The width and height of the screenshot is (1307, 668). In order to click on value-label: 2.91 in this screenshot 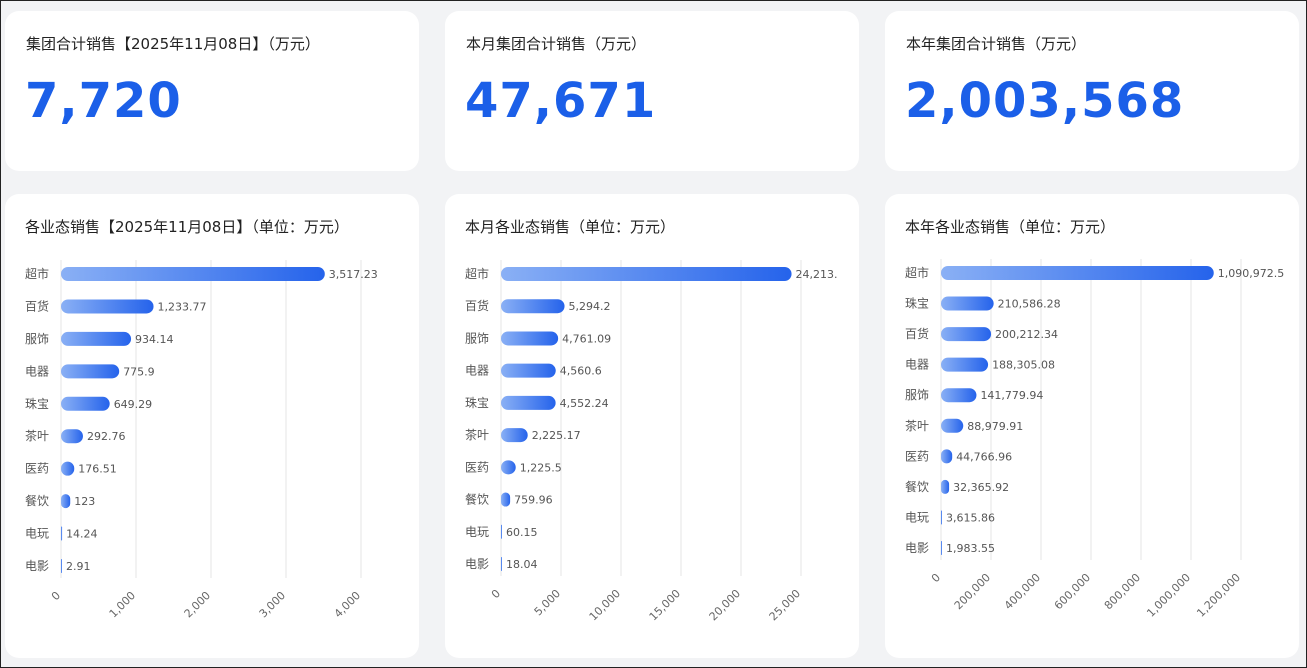, I will do `click(78, 566)`.